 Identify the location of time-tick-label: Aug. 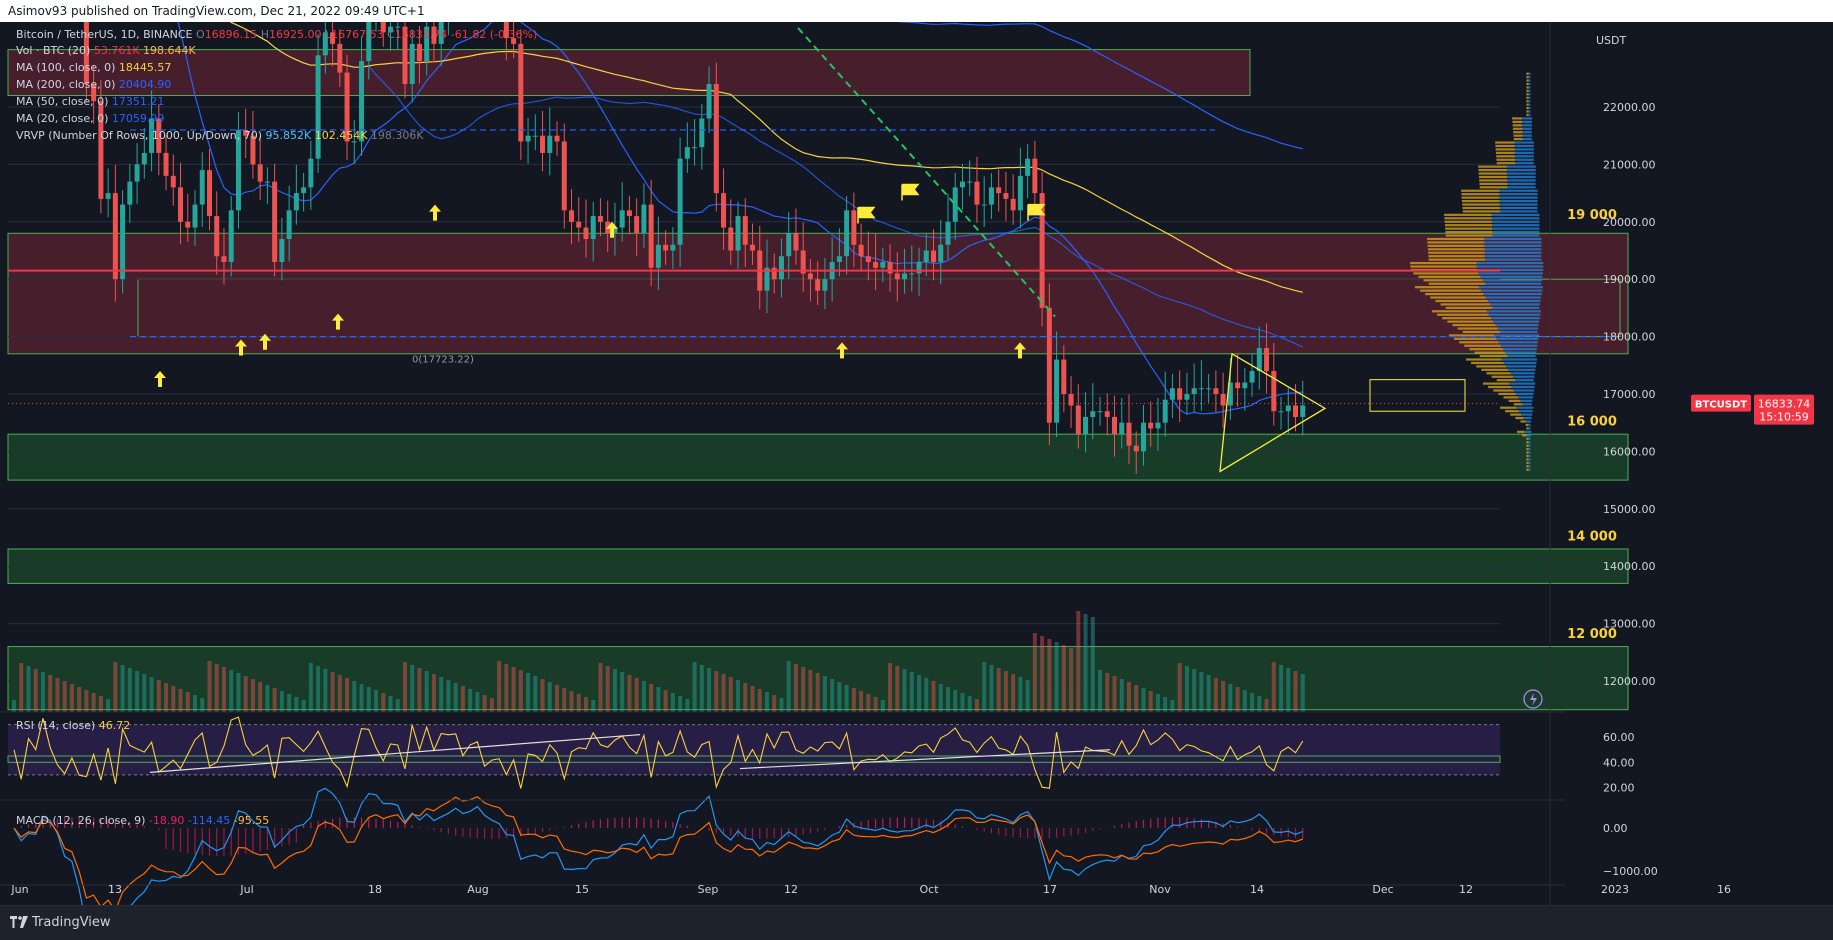
(477, 889).